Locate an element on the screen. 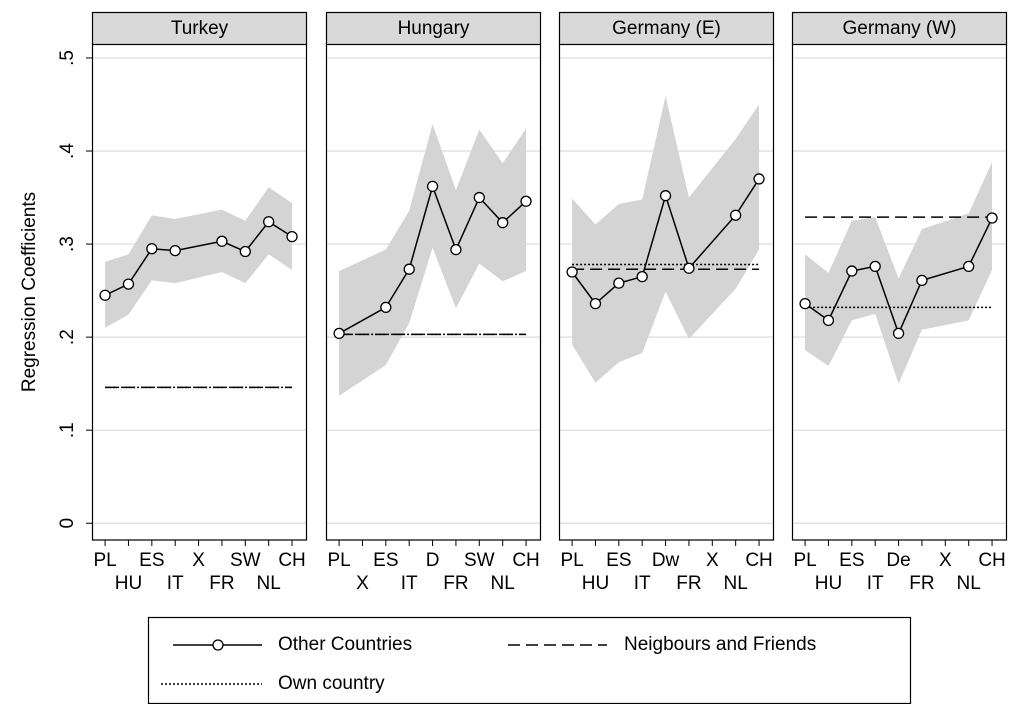 This screenshot has height=704, width=1011. x-tick-label: De is located at coordinates (898, 560).